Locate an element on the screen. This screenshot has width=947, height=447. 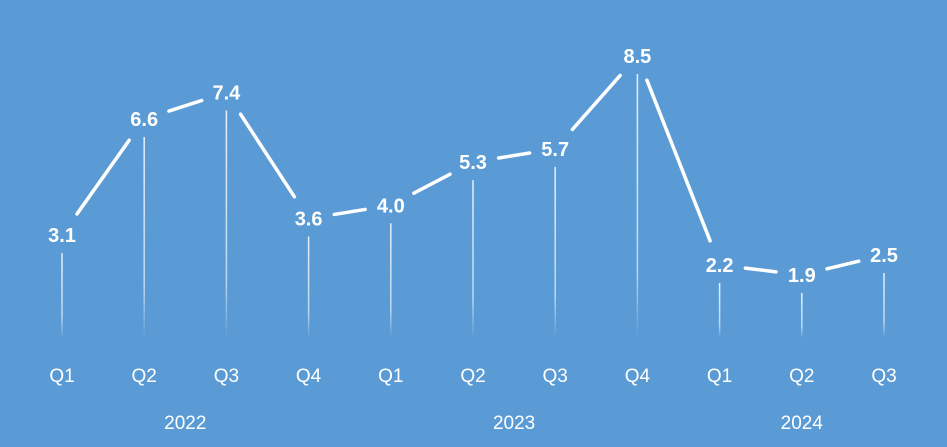
data-label: 4.0 is located at coordinates (391, 206).